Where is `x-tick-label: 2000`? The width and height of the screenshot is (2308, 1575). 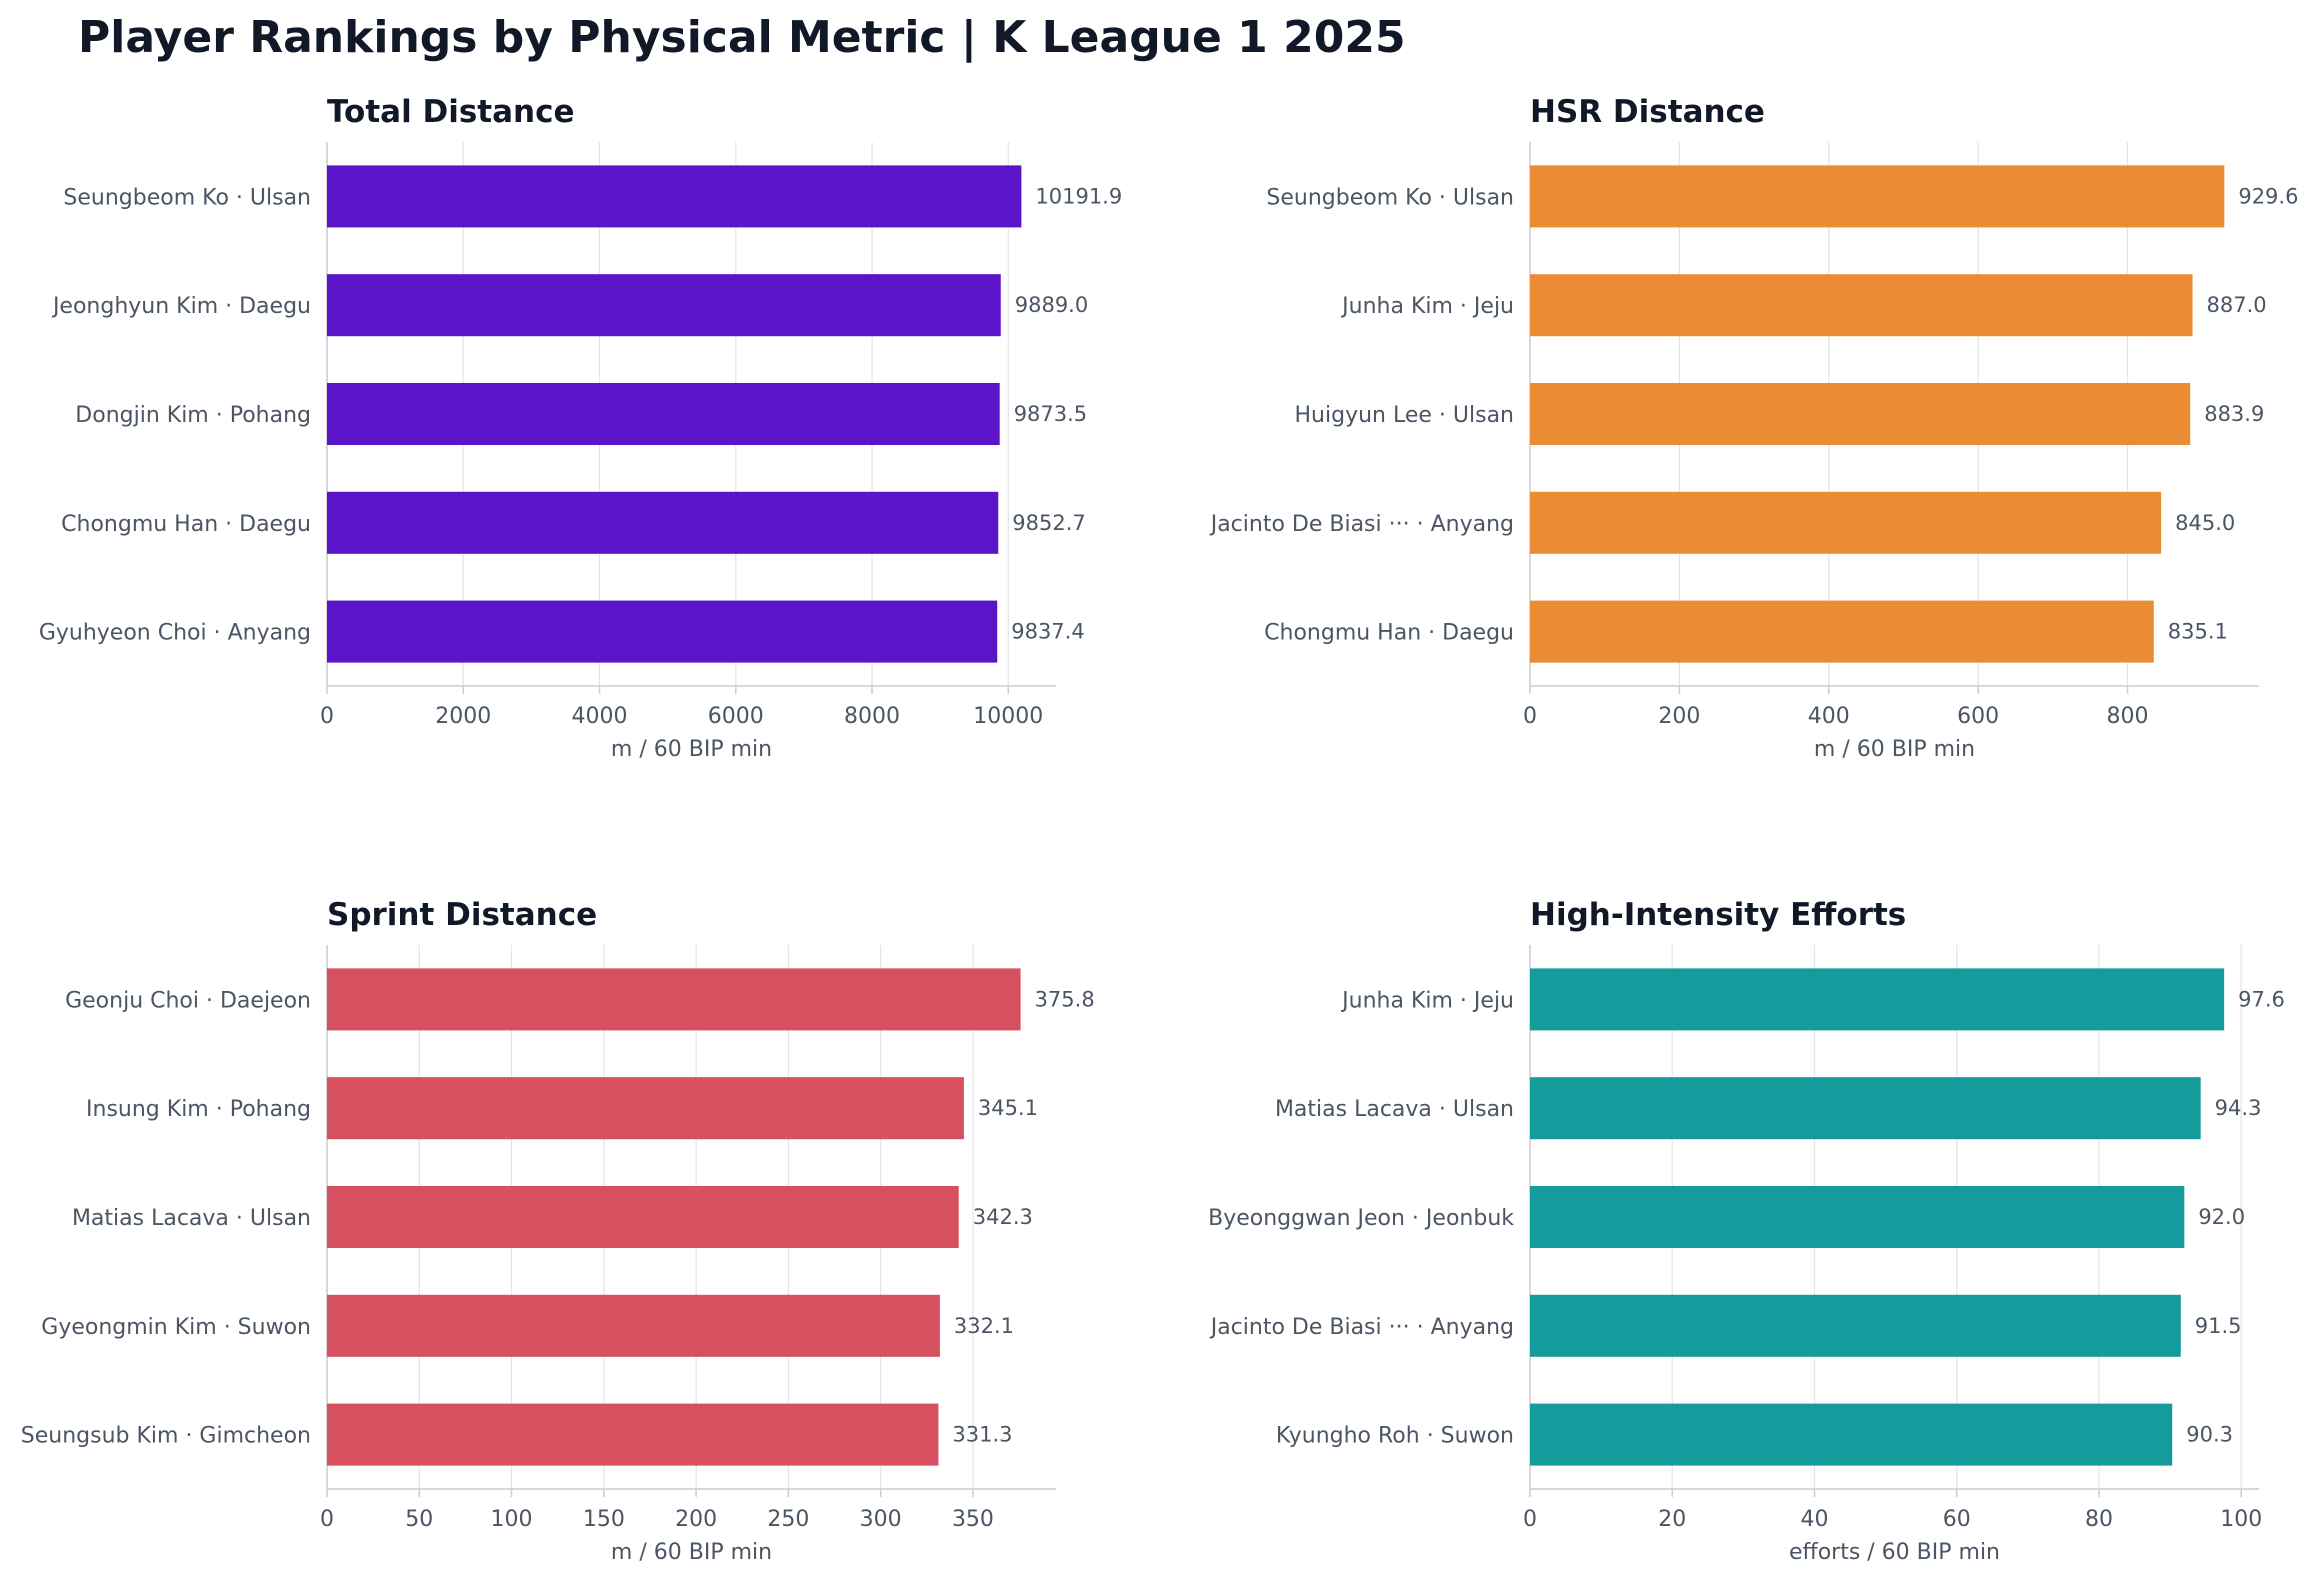
x-tick-label: 2000 is located at coordinates (463, 716).